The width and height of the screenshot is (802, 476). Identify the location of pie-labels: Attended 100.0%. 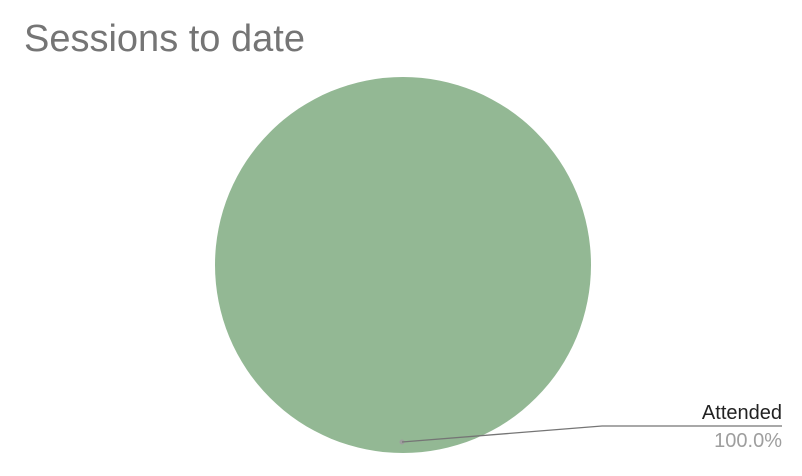
(590, 427).